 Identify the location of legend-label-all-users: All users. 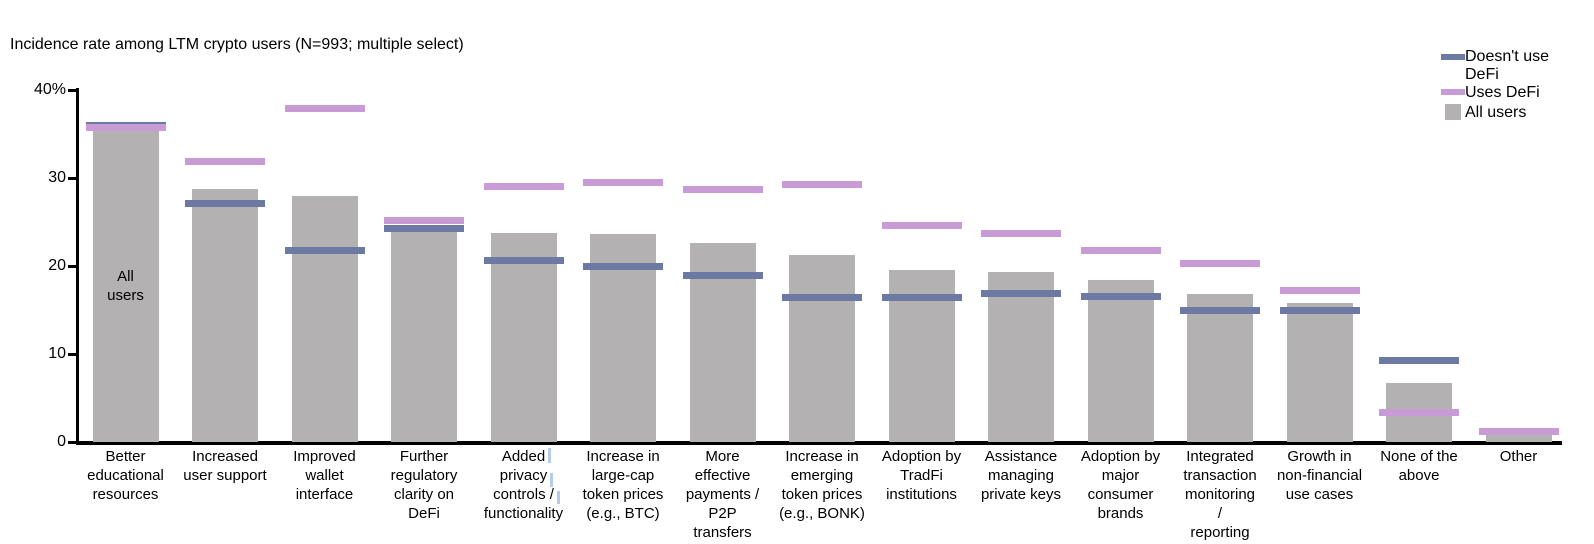
(1496, 112).